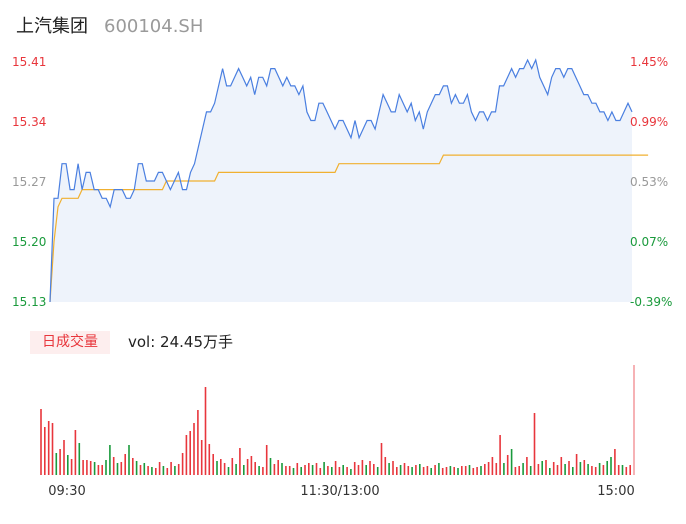  Describe the element at coordinates (29, 62) in the screenshot. I see `price-tick-0: 15.41` at that location.